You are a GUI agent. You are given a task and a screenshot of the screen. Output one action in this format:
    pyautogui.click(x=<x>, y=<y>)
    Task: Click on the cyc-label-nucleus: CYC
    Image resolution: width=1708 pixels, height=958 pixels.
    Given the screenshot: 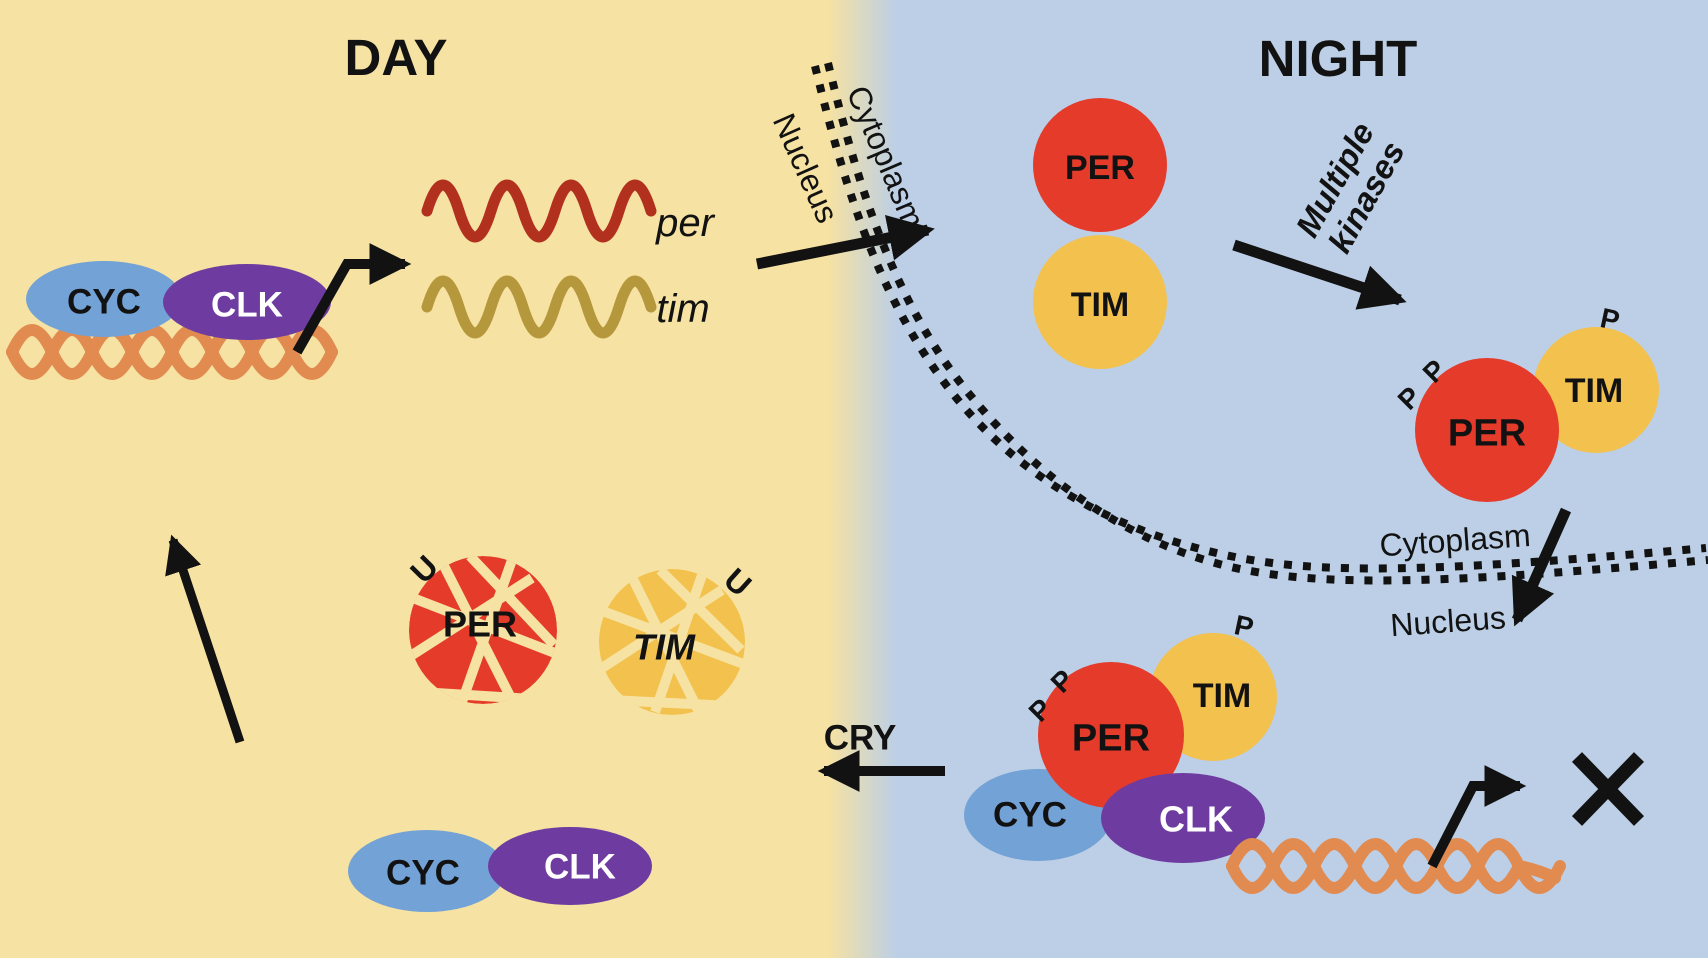 What is the action you would take?
    pyautogui.click(x=1030, y=814)
    